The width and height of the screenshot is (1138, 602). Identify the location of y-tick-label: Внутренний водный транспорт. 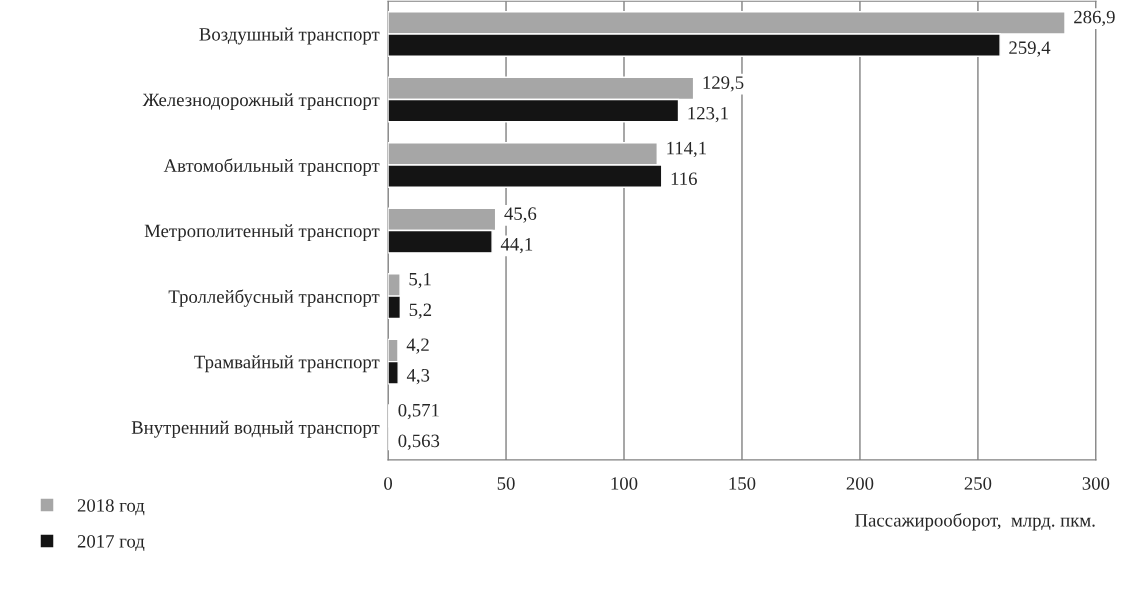
(255, 429).